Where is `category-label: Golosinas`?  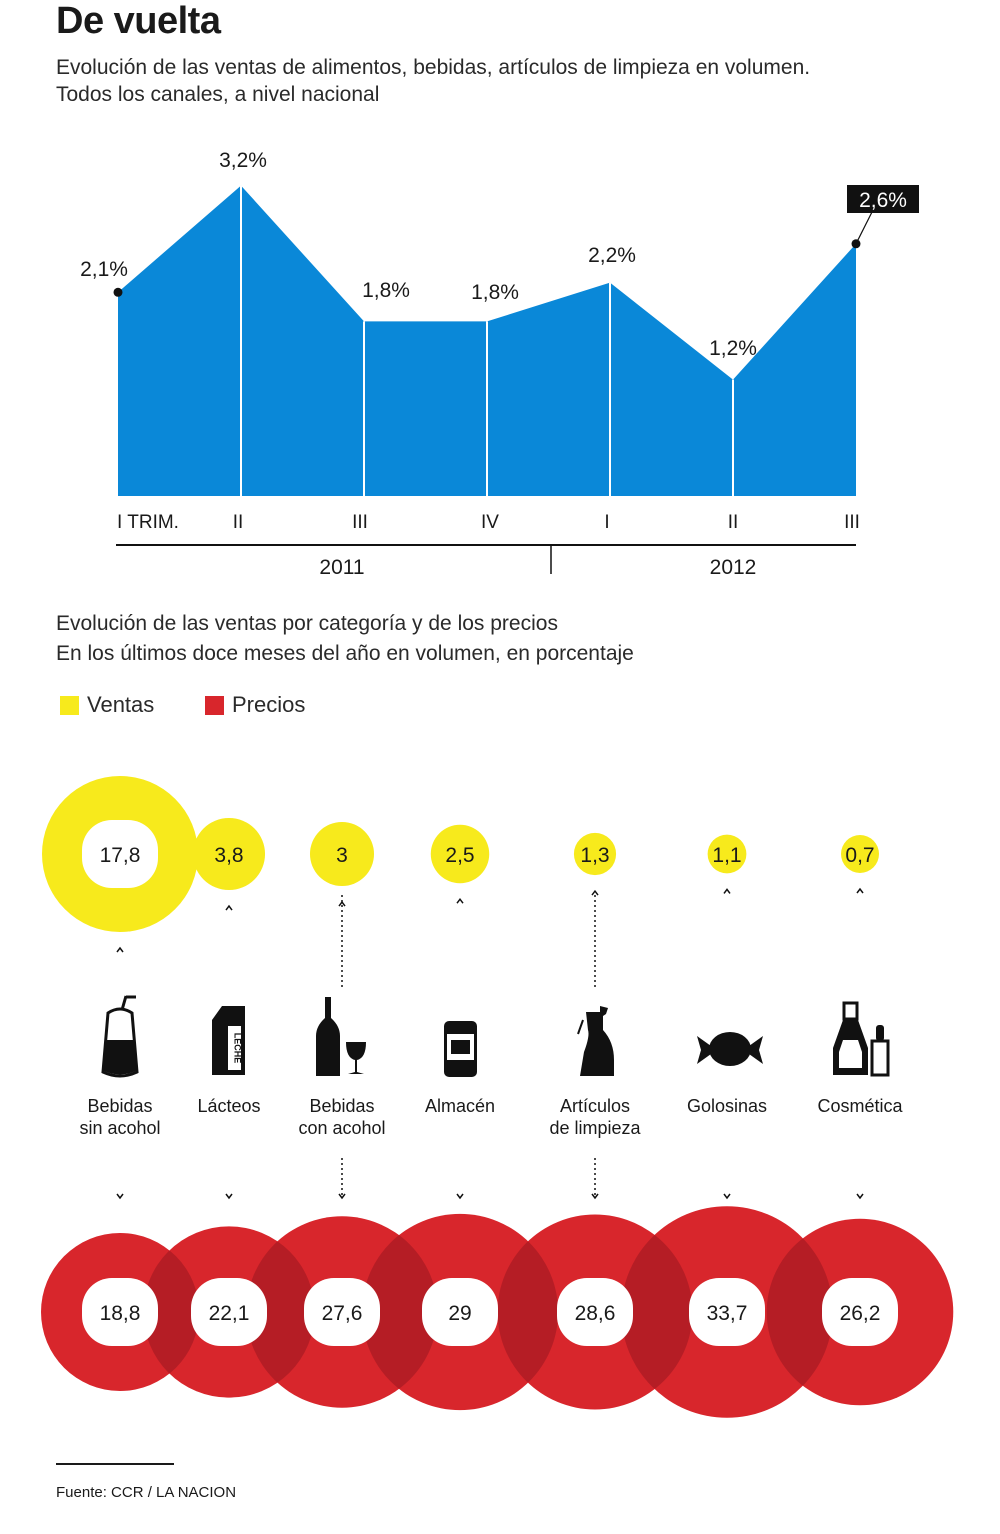
category-label: Golosinas is located at coordinates (727, 1106).